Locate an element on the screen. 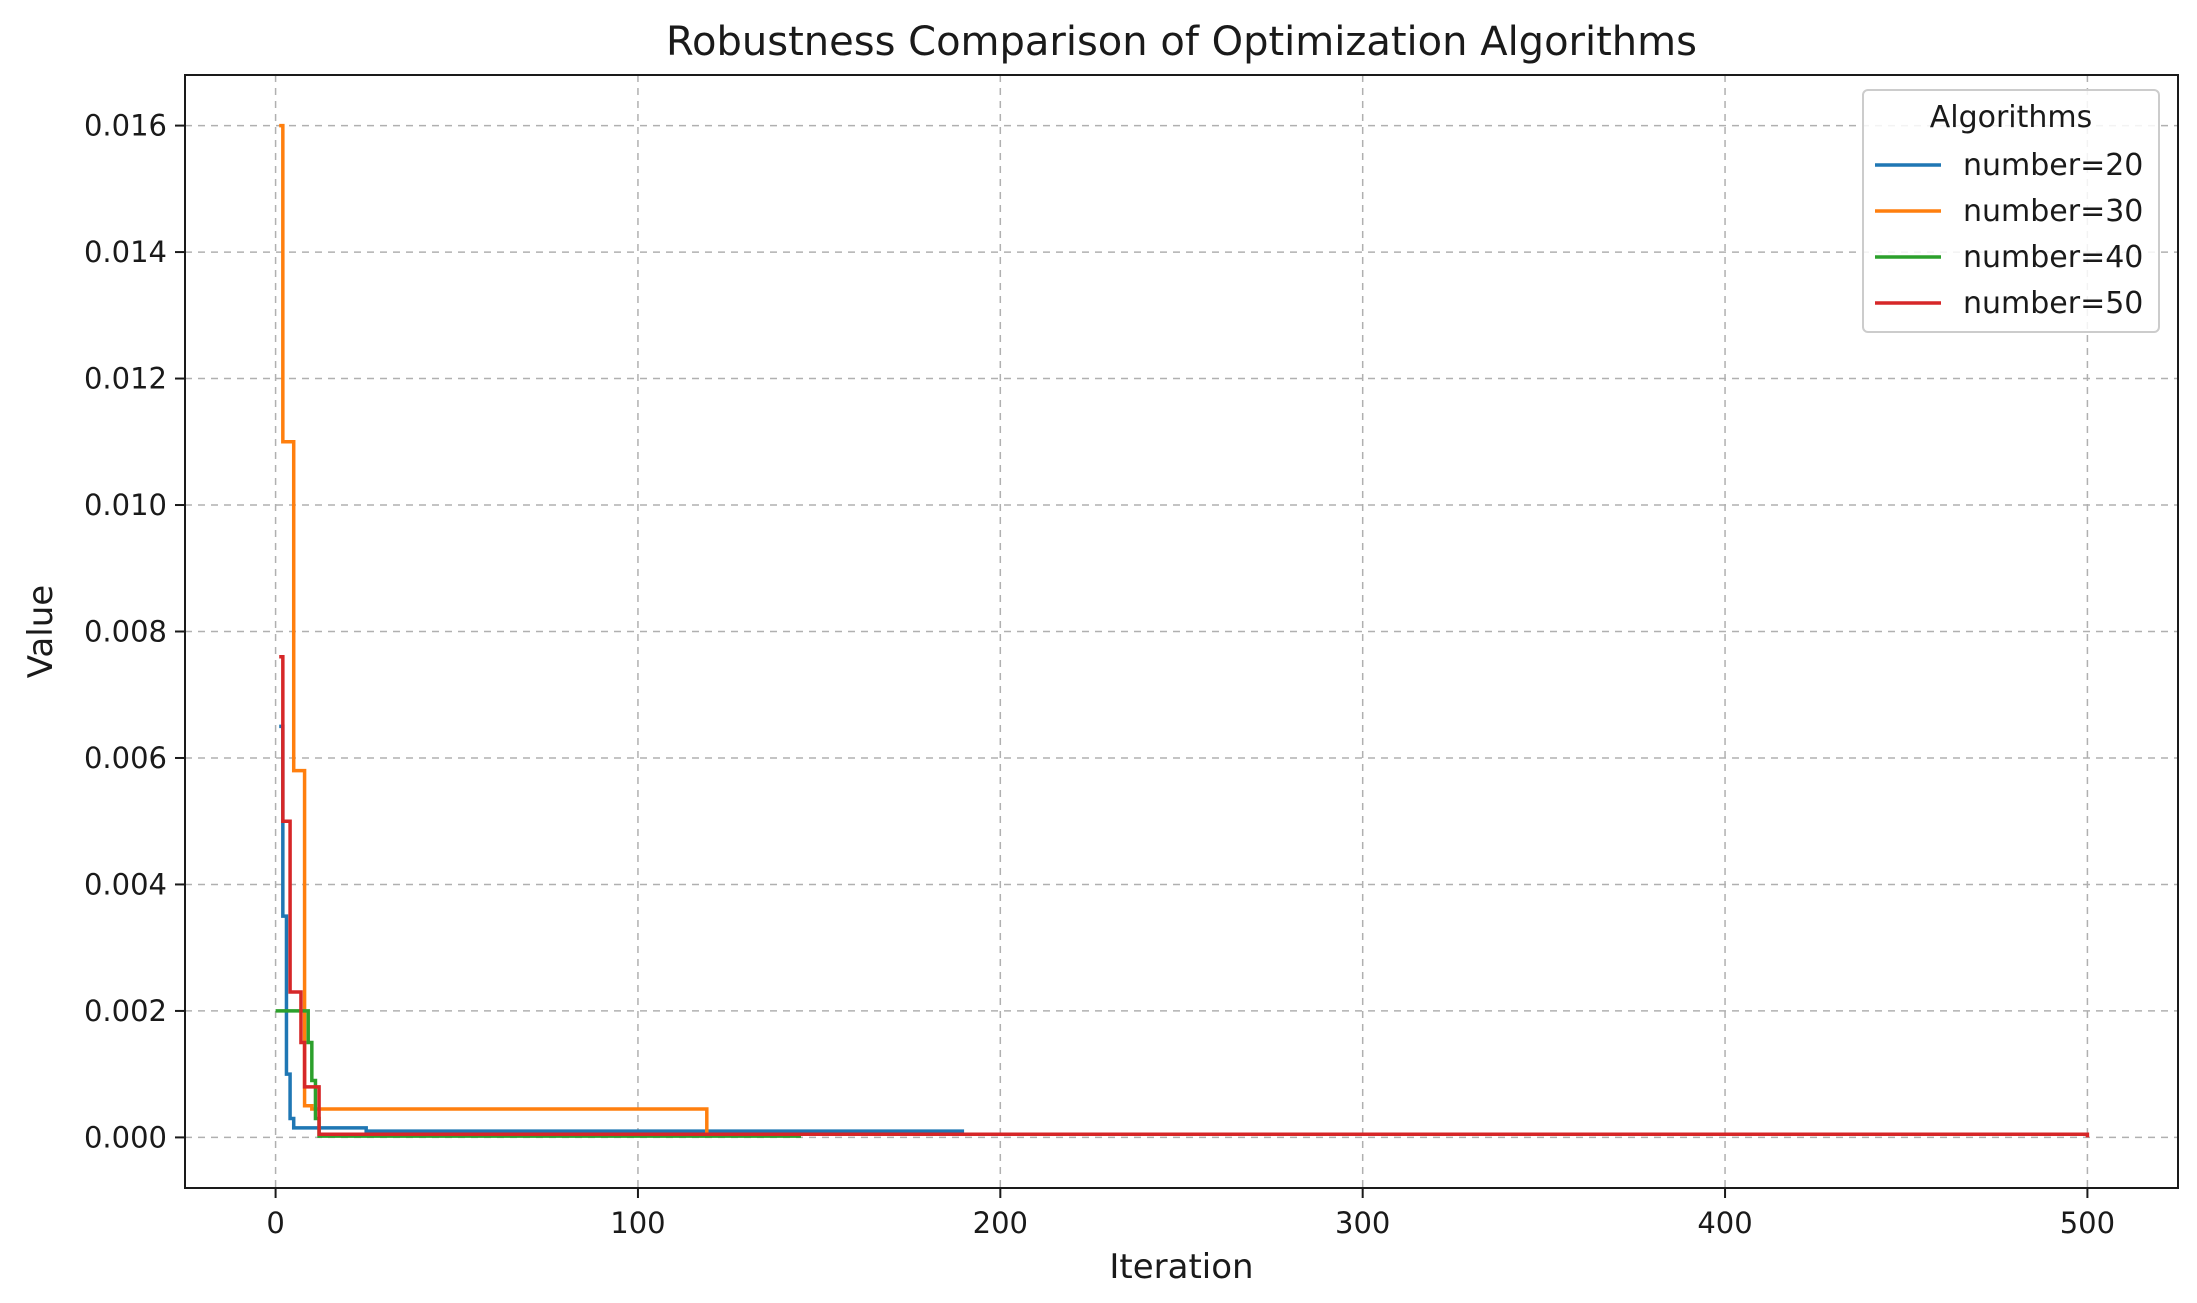  x-tick-label: 500 is located at coordinates (2087, 1223).